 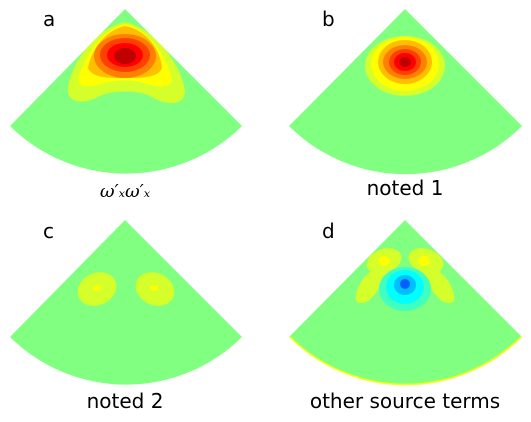 What do you see at coordinates (126, 289) in the screenshot?
I see `panel-c-contours` at bounding box center [126, 289].